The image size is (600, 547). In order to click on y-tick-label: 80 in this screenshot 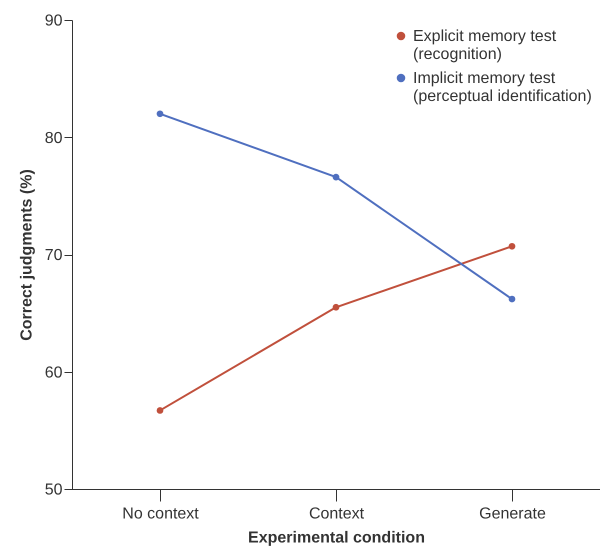, I will do `click(53, 138)`.